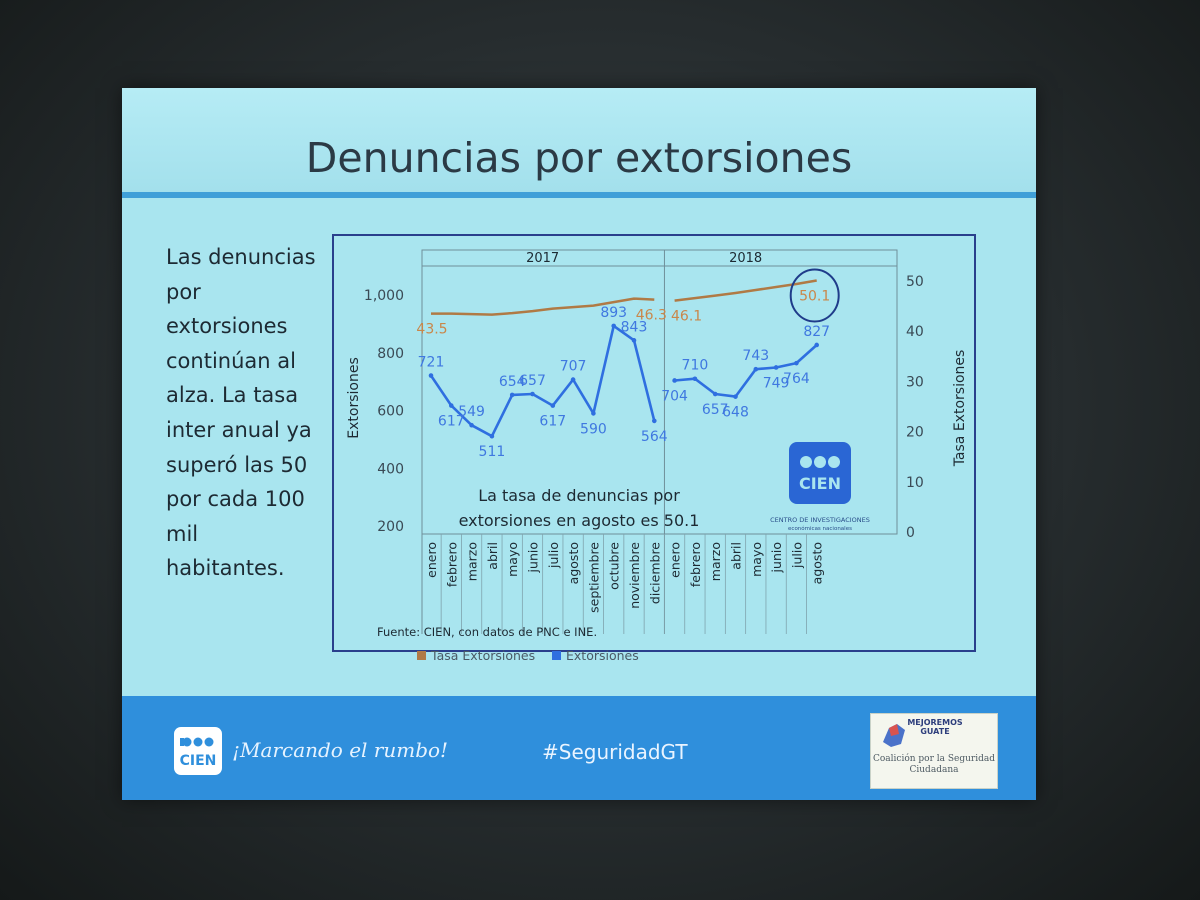 The image size is (1200, 900). I want to click on body-text-line: mil, so click(182, 533).